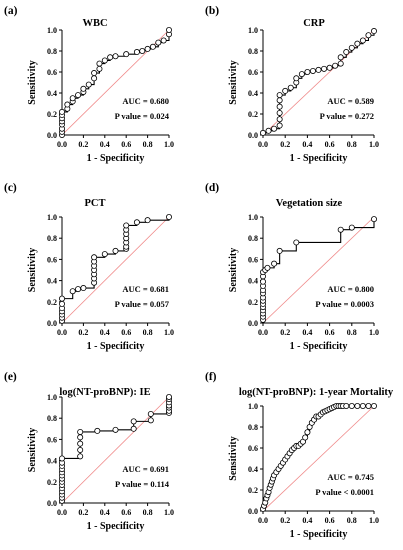 The width and height of the screenshot is (403, 550). I want to click on chart-title: log(NT-proBNP): IE, so click(104, 392).